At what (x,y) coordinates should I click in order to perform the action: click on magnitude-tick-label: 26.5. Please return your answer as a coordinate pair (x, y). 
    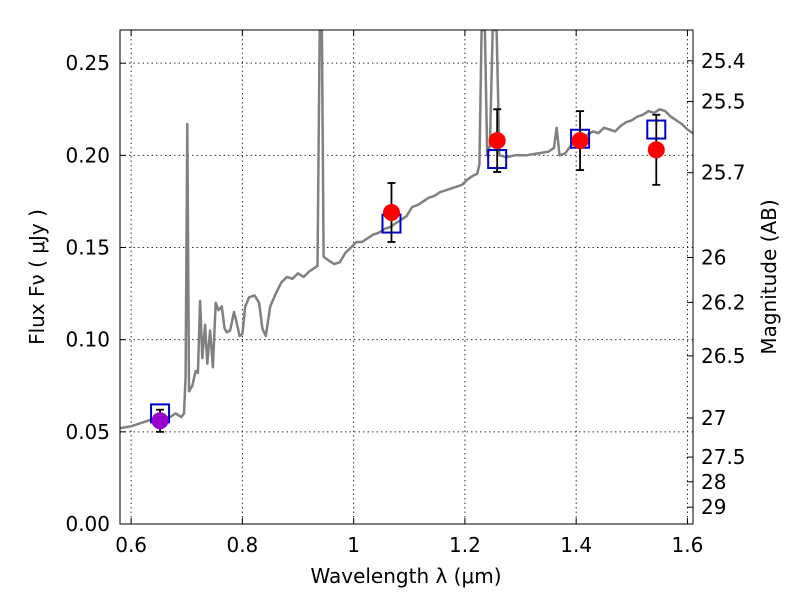
    Looking at the image, I should click on (723, 356).